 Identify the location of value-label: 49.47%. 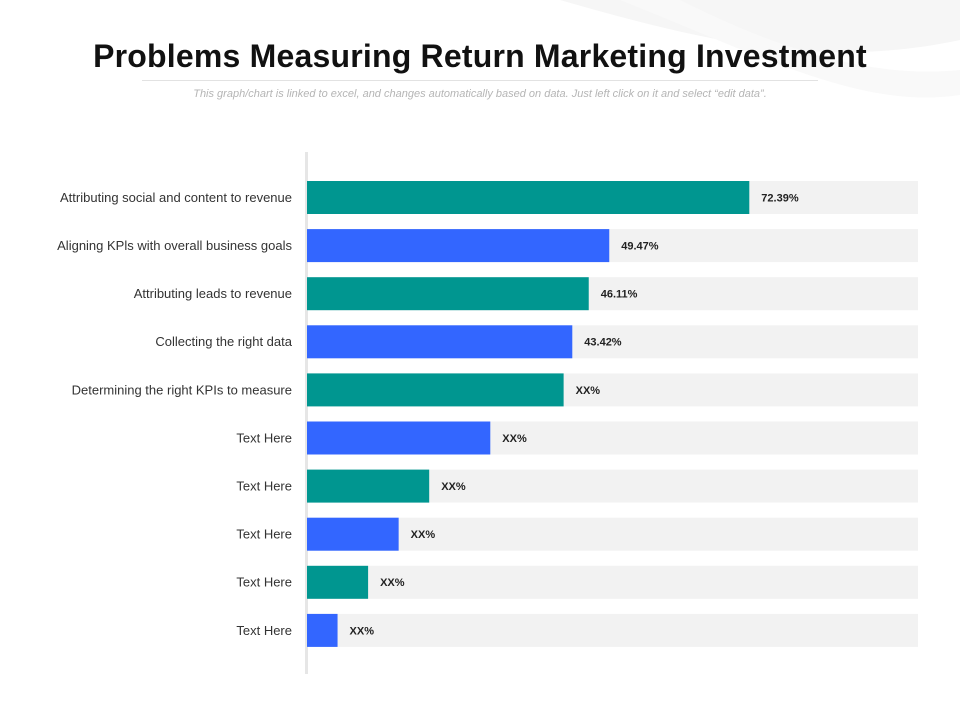
(640, 247).